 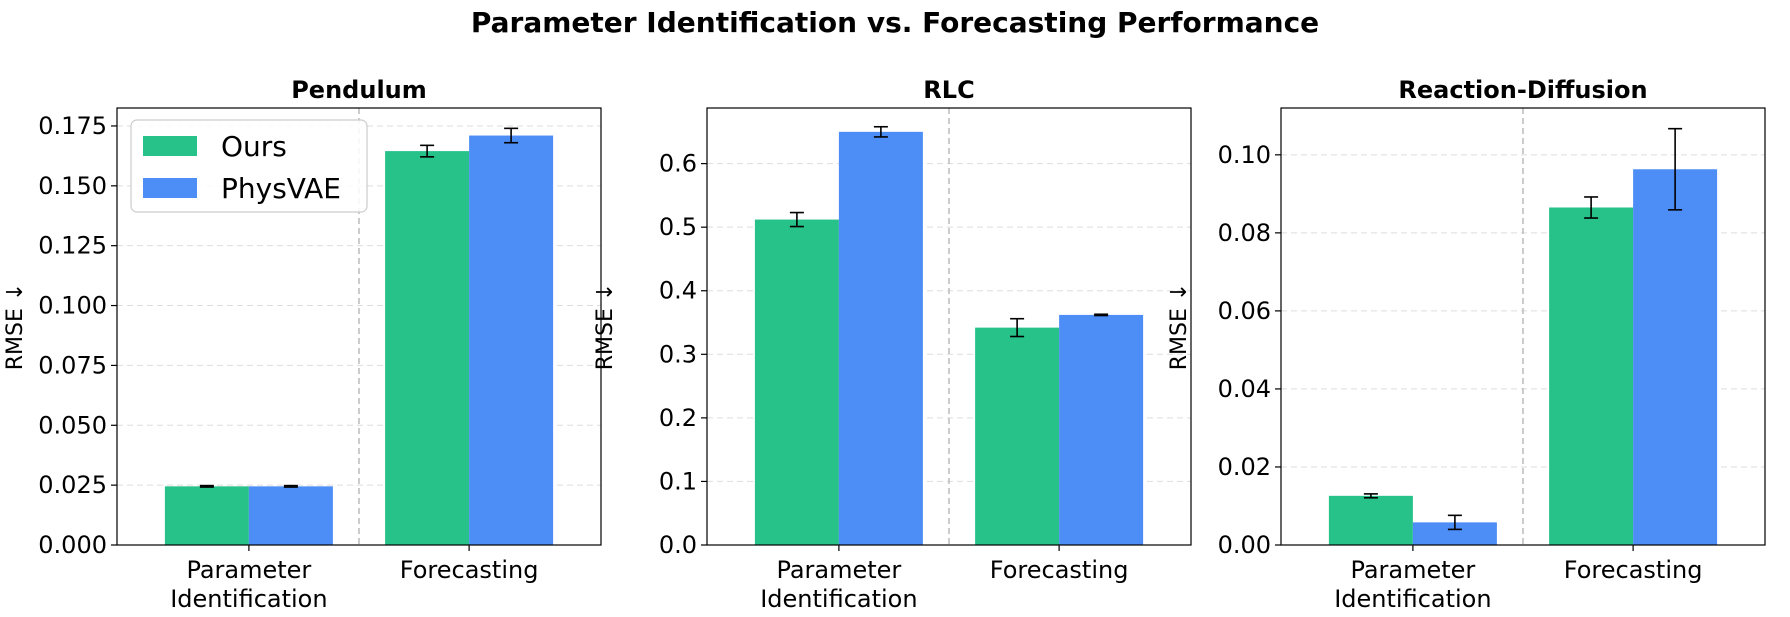 I want to click on y-tick-label: 0.02, so click(x=1244, y=467).